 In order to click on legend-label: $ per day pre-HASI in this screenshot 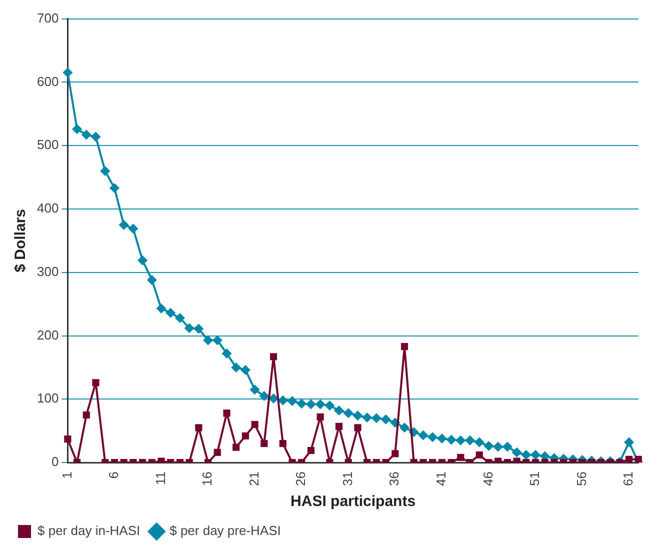, I will do `click(225, 530)`.